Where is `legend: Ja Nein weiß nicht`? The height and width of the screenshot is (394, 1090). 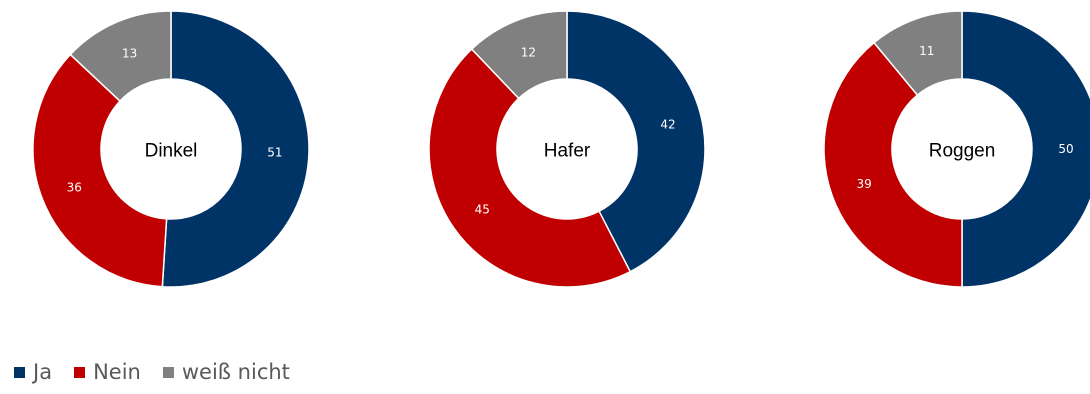 legend: Ja Nein weiß nicht is located at coordinates (163, 372).